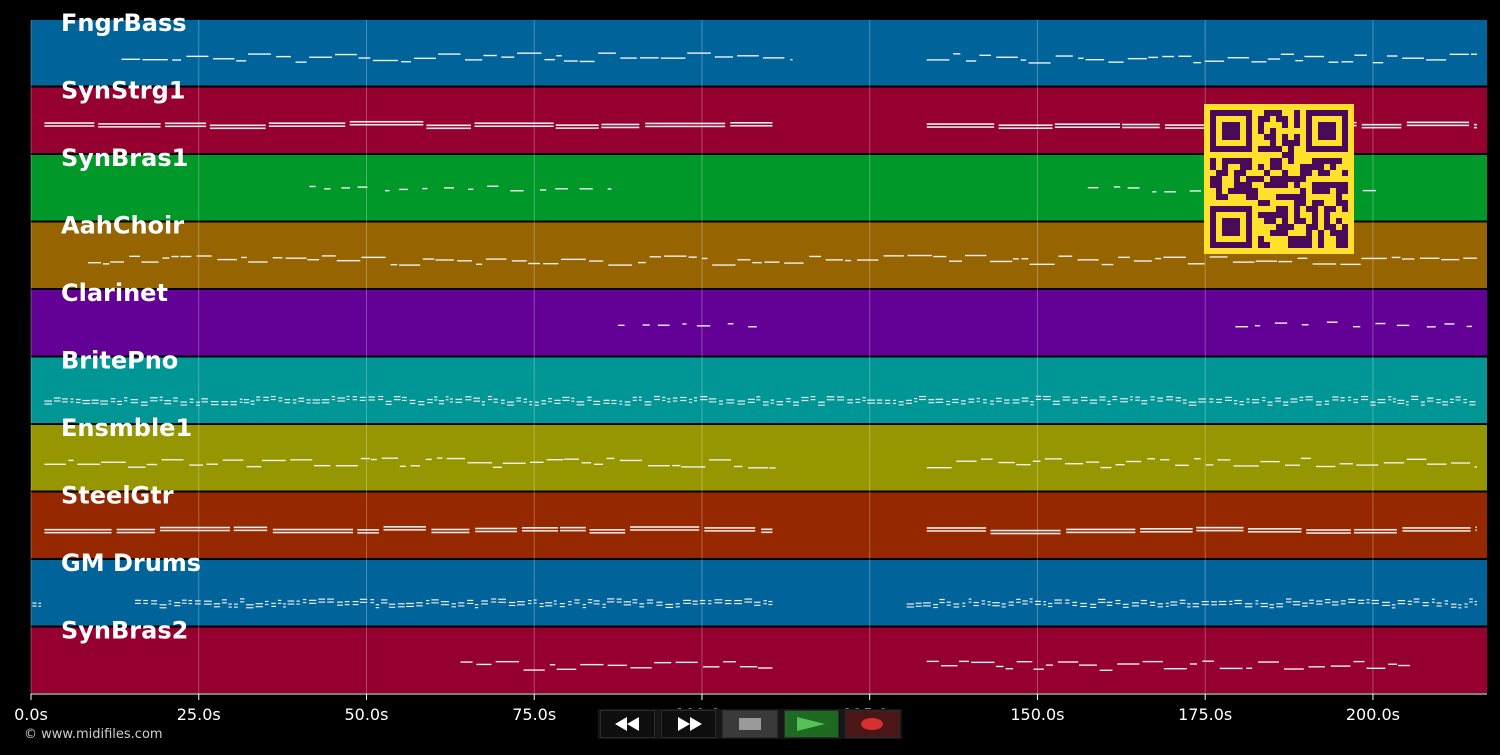 The width and height of the screenshot is (1500, 755). I want to click on stop-icon, so click(750, 724).